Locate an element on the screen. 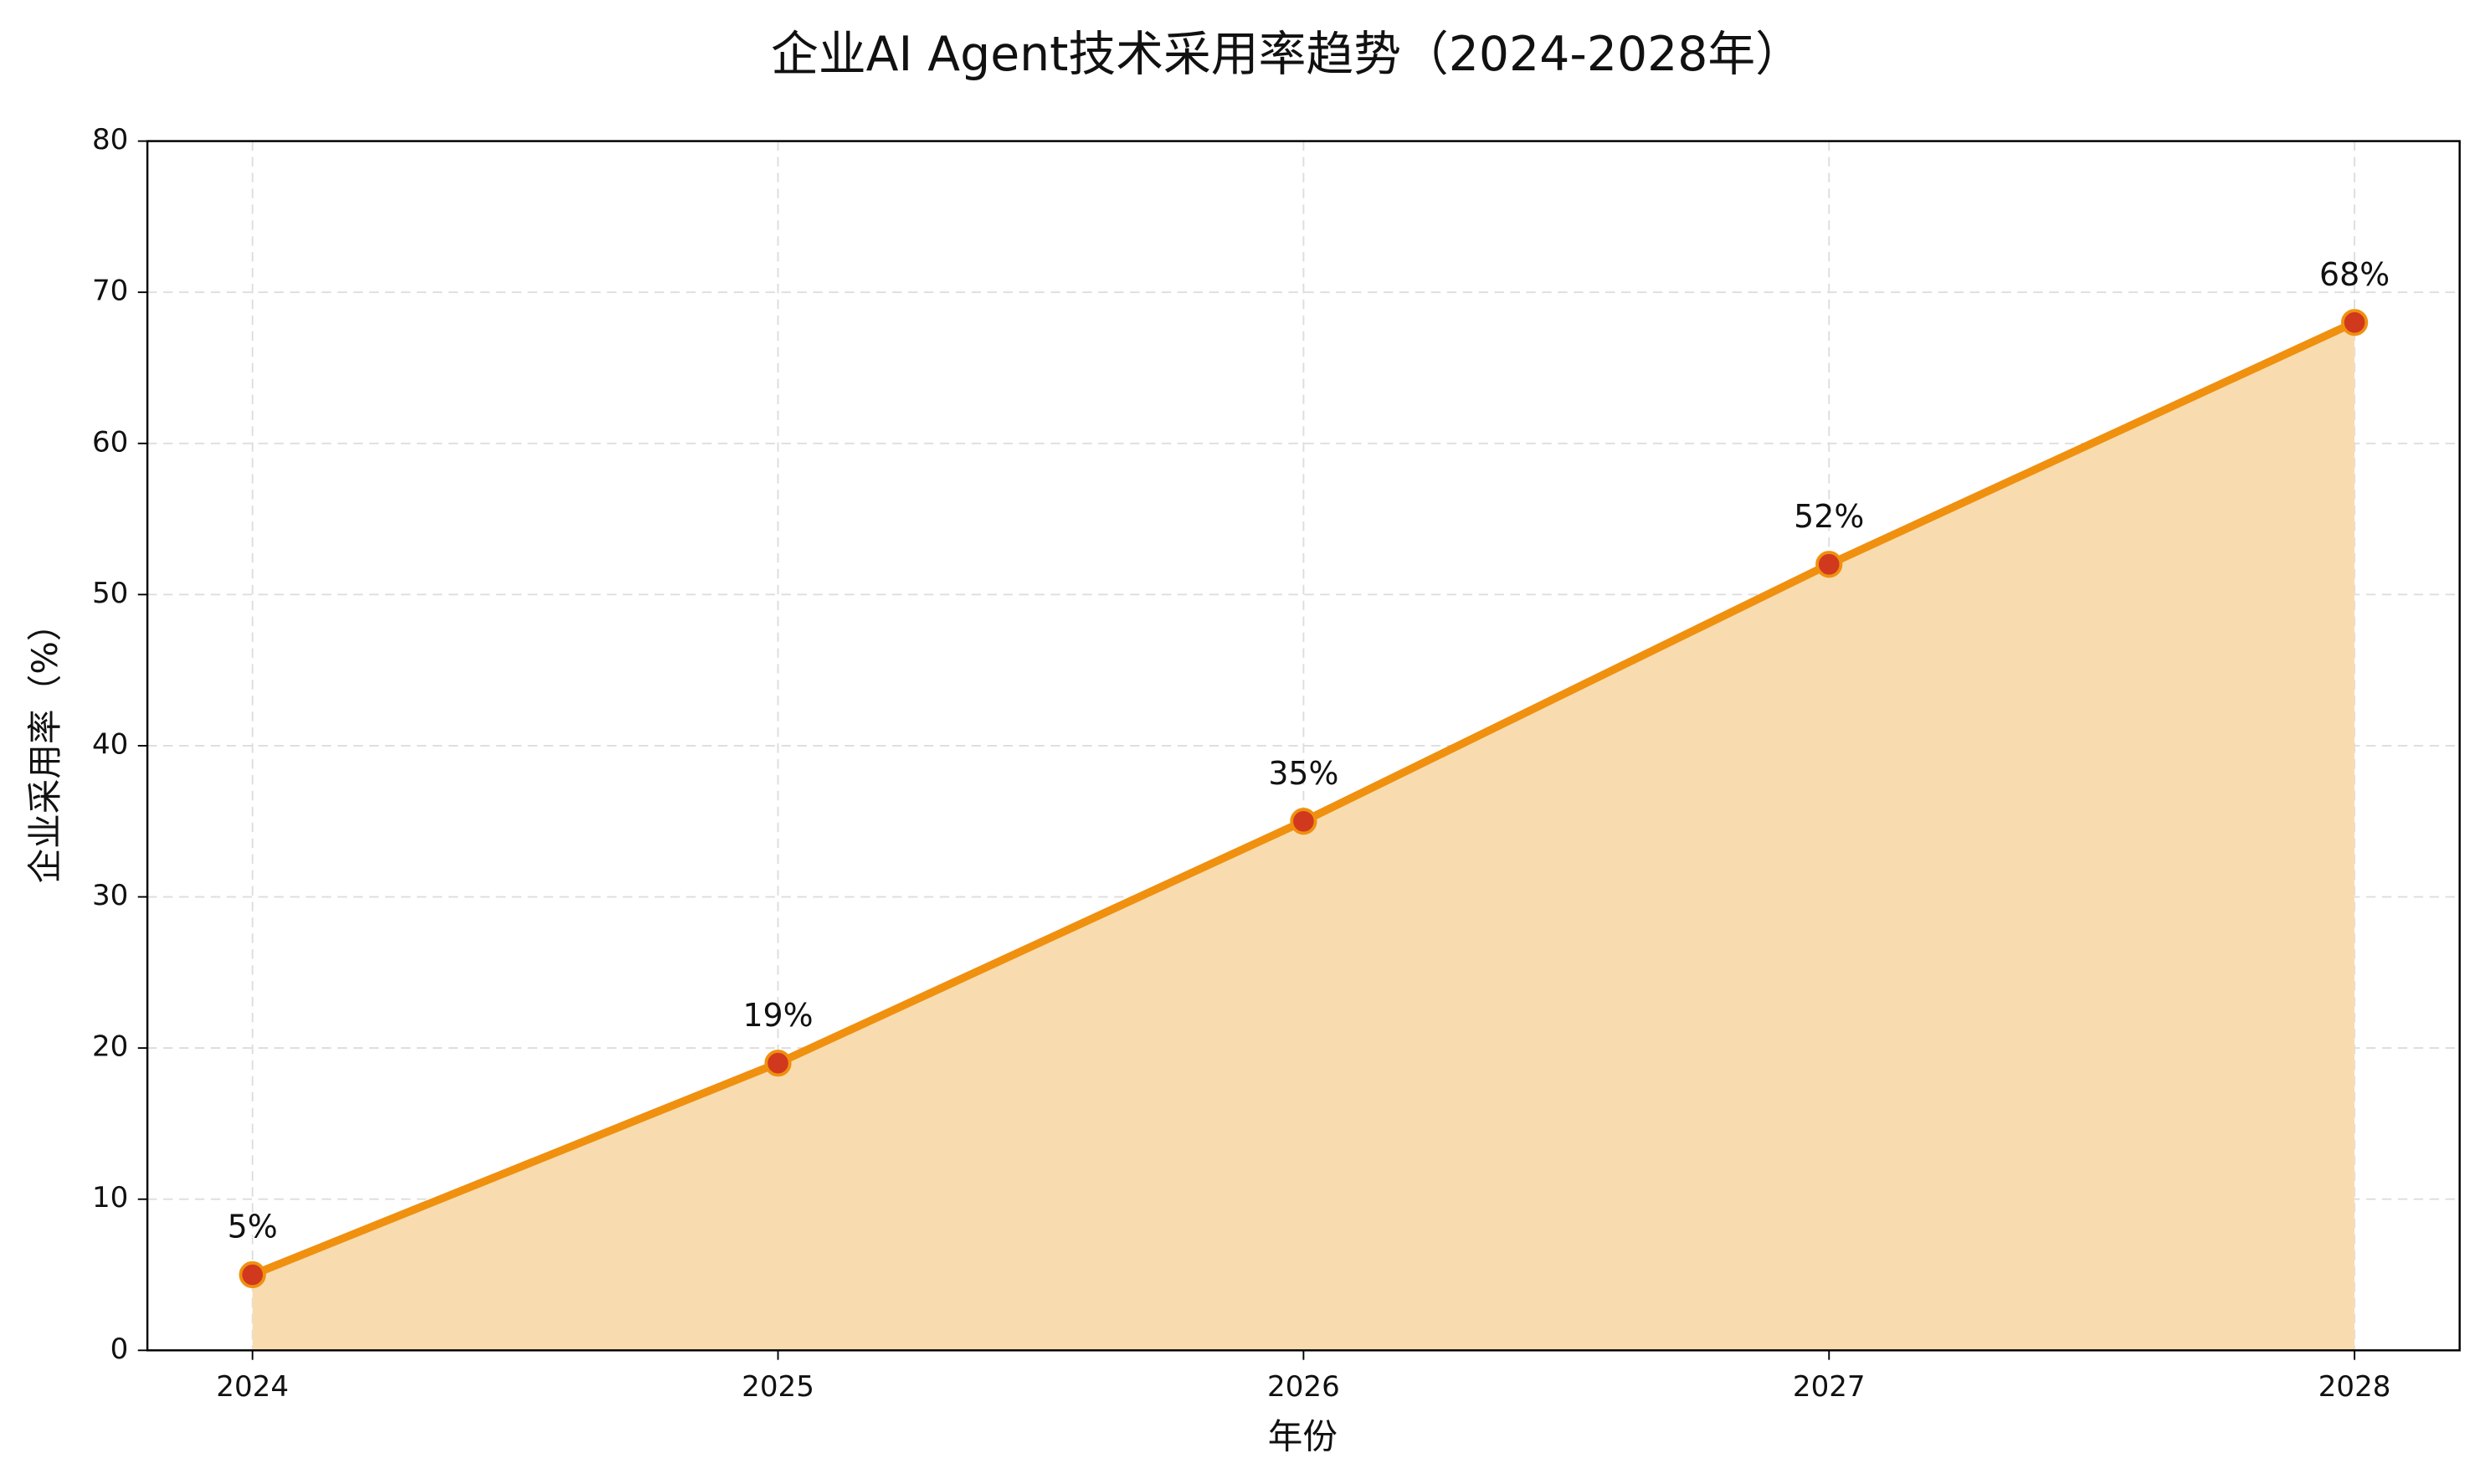  data-label: 35% is located at coordinates (1303, 773).